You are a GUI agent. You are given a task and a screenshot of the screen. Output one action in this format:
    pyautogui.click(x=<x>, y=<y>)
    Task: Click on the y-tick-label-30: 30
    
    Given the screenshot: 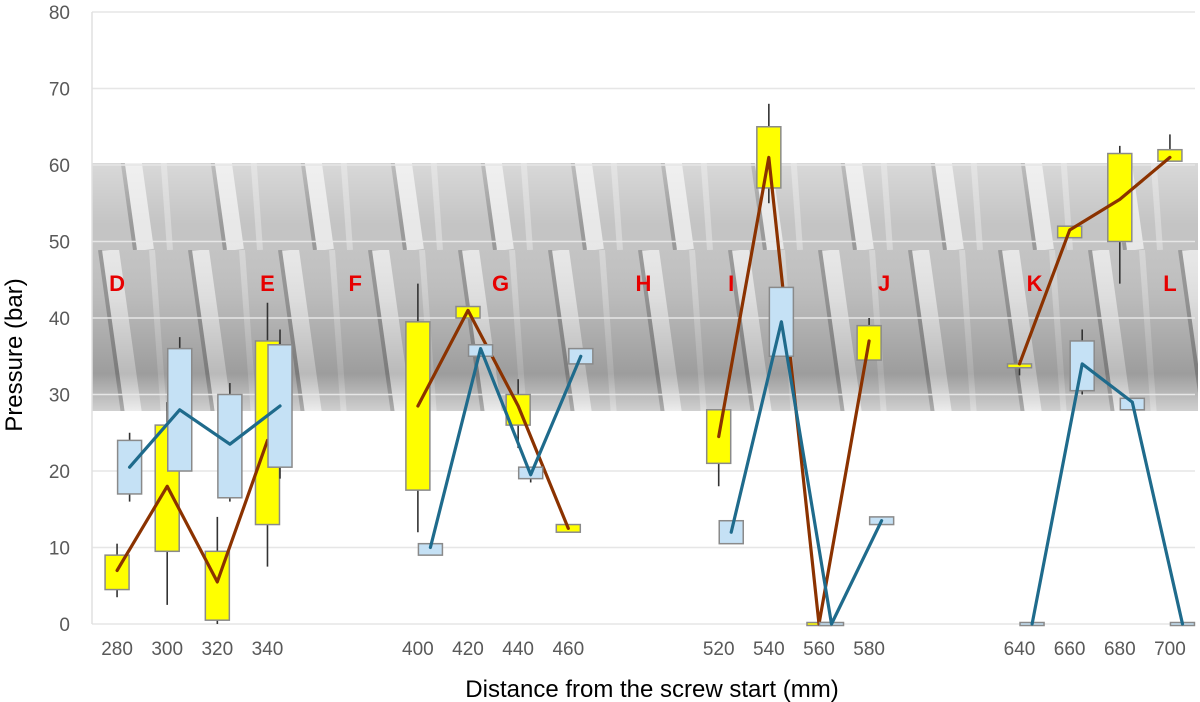 What is the action you would take?
    pyautogui.click(x=59, y=396)
    